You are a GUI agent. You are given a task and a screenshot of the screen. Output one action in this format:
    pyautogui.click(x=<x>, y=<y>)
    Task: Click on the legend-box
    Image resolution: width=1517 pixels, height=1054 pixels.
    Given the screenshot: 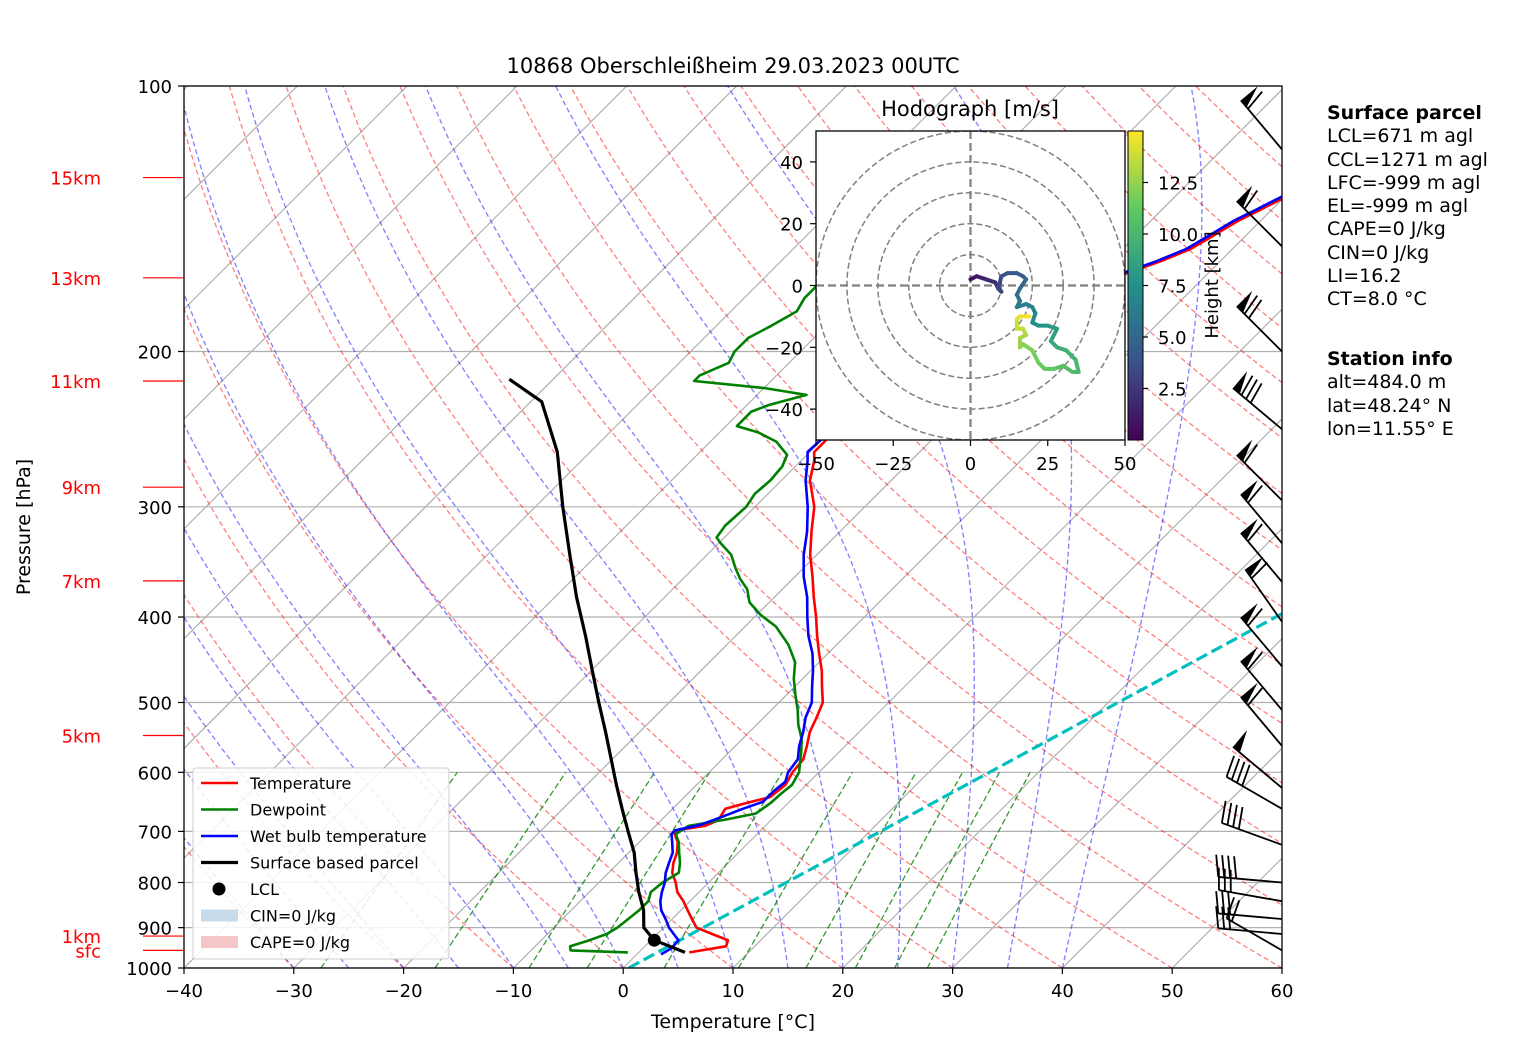 What is the action you would take?
    pyautogui.click(x=321, y=863)
    